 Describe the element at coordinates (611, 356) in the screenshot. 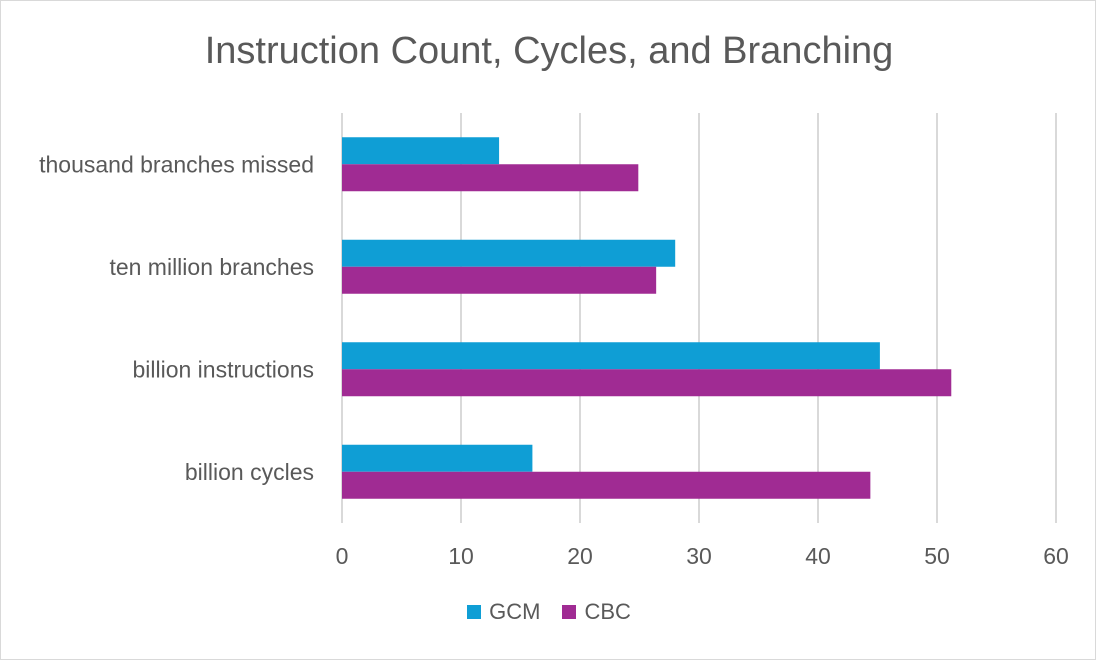

I see `bar-gcm-billion-instructions` at that location.